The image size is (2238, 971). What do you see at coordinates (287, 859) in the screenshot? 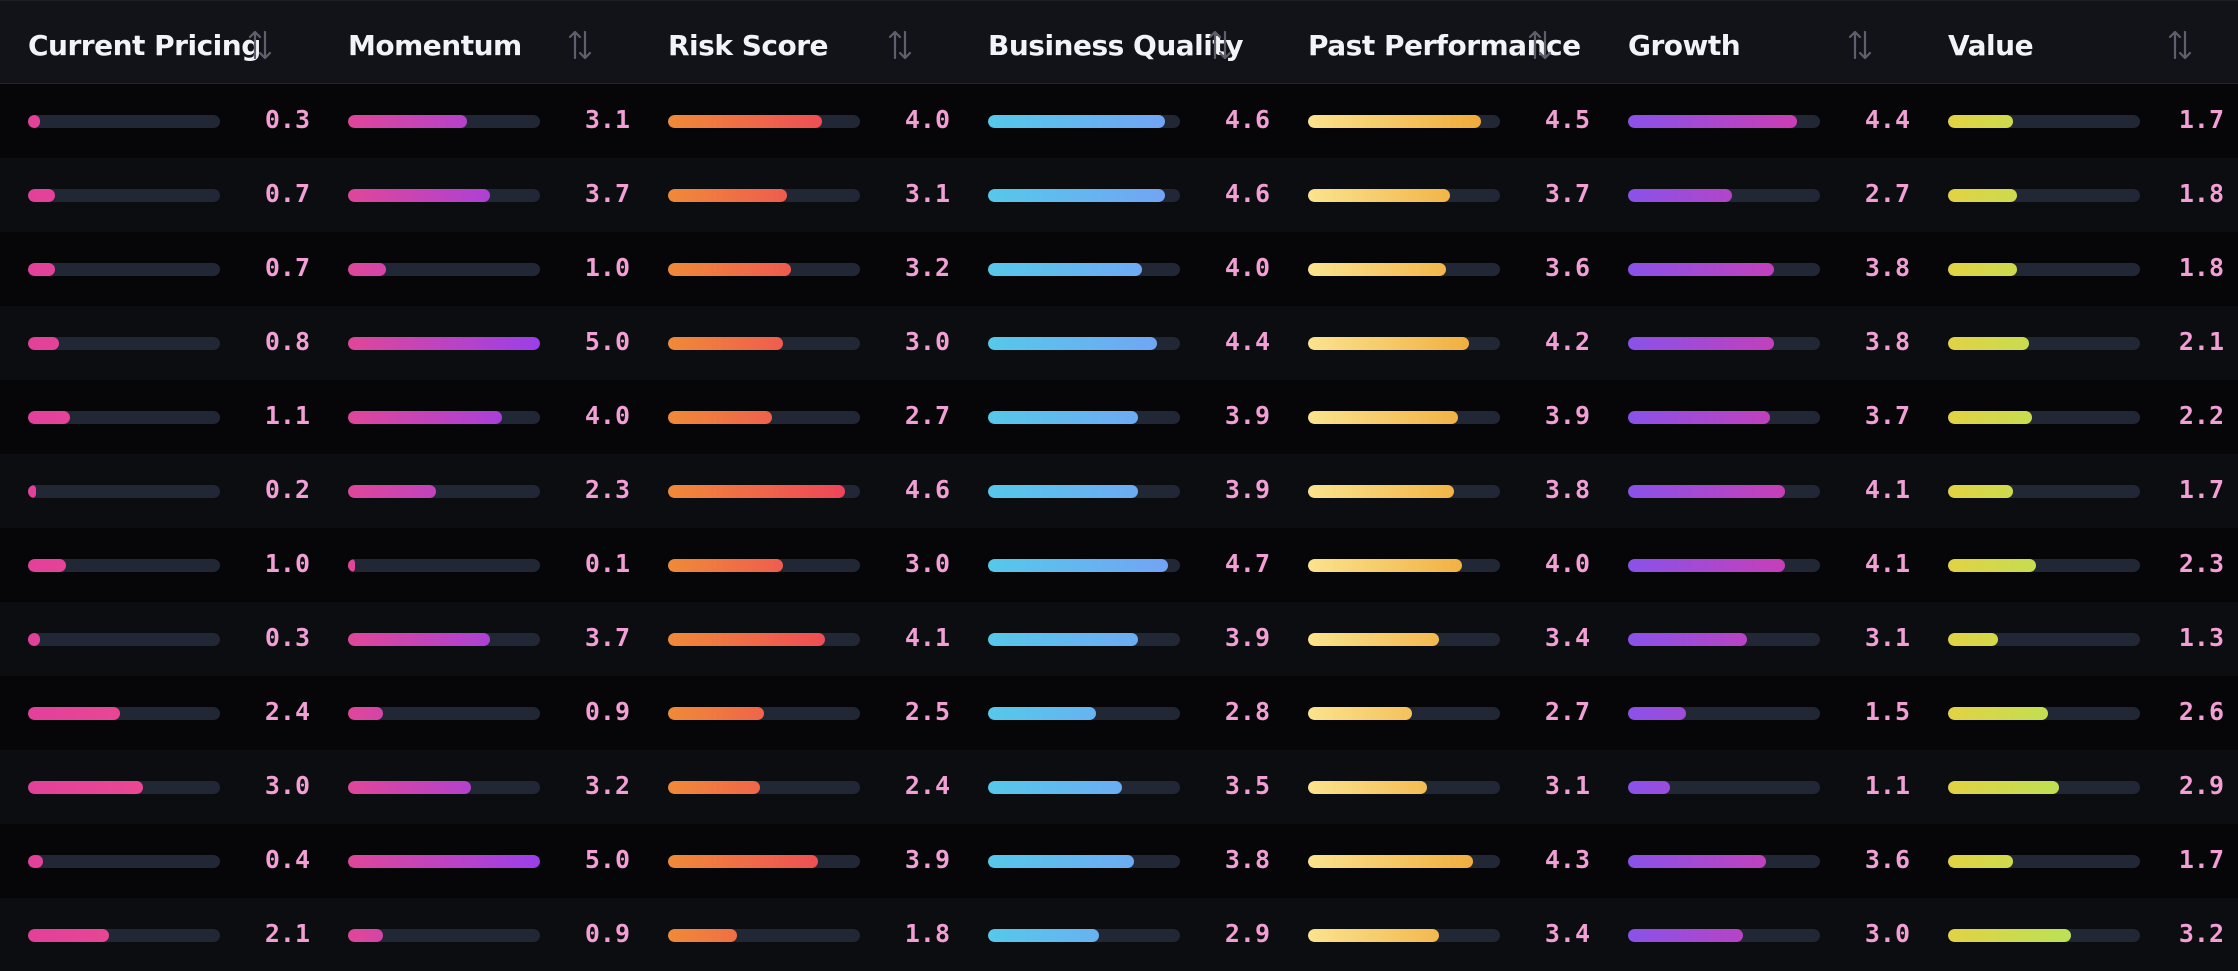
I see `score-value: 0.4` at bounding box center [287, 859].